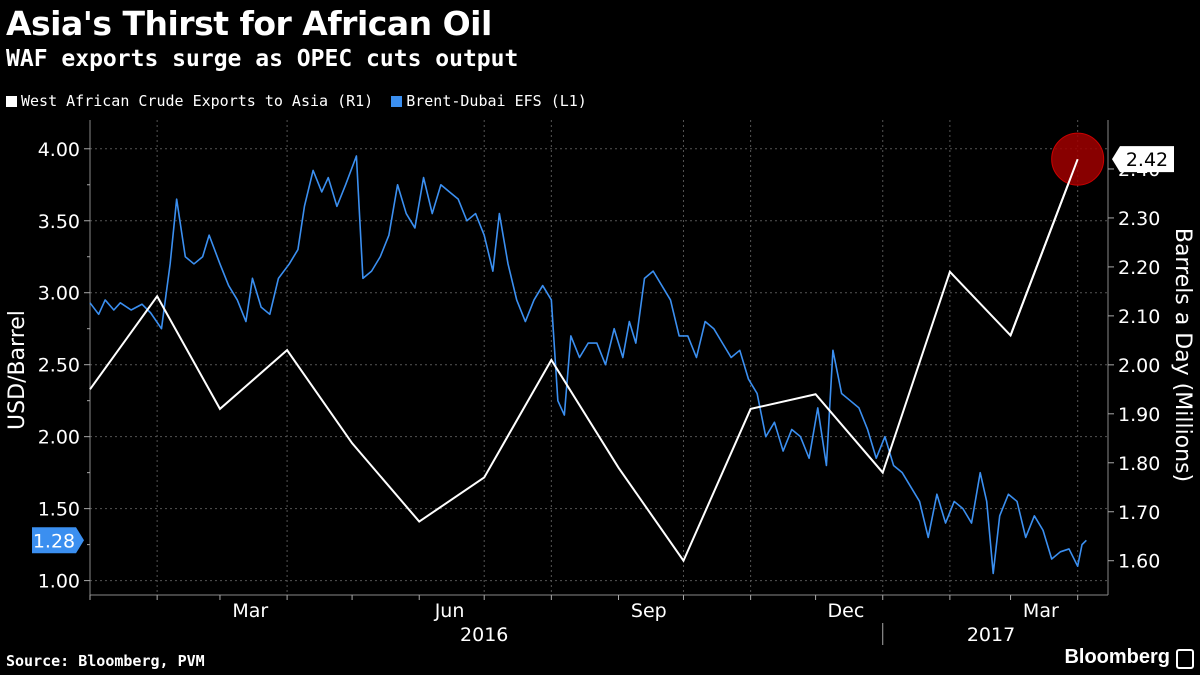 The width and height of the screenshot is (1200, 675). What do you see at coordinates (59, 366) in the screenshot?
I see `y-tick-label-left: 2.50` at bounding box center [59, 366].